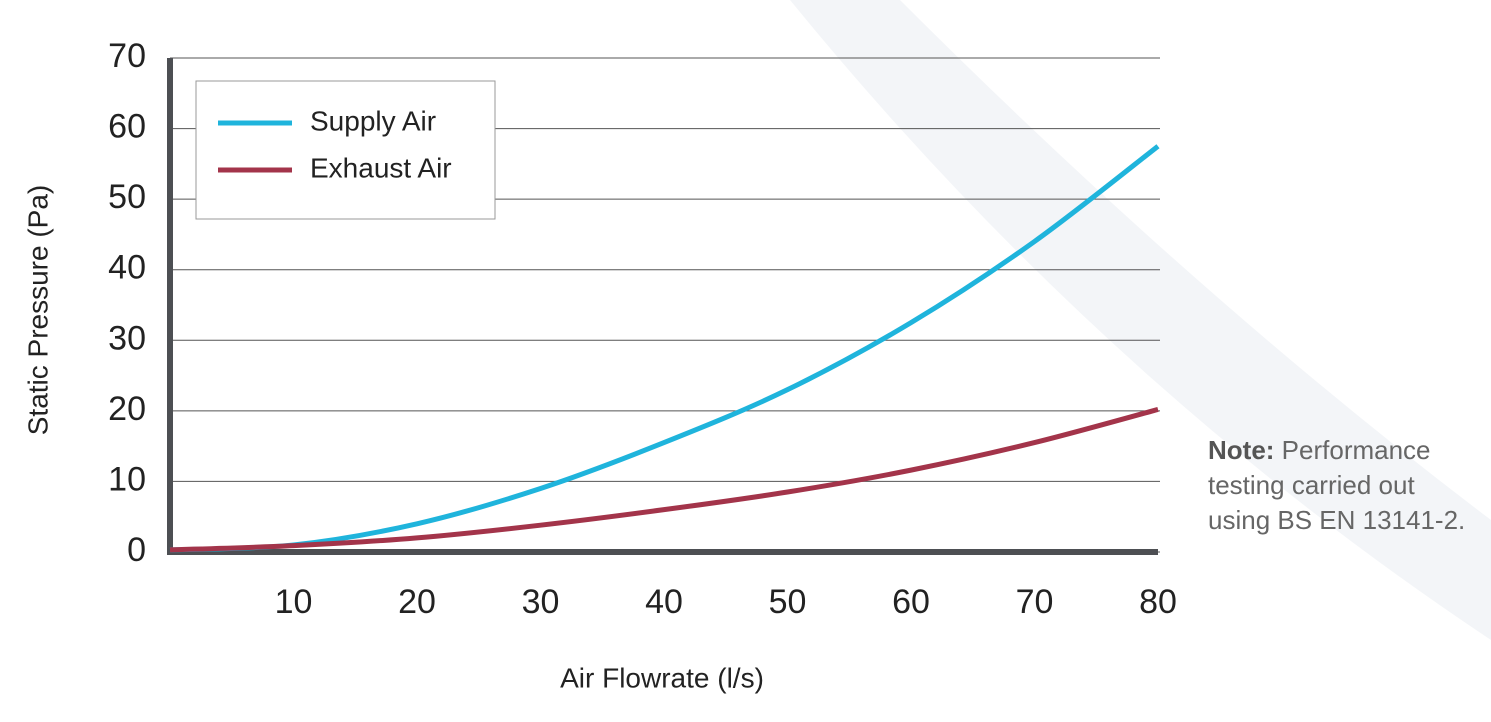 The width and height of the screenshot is (1491, 722). I want to click on x-tick-label: 30, so click(541, 602).